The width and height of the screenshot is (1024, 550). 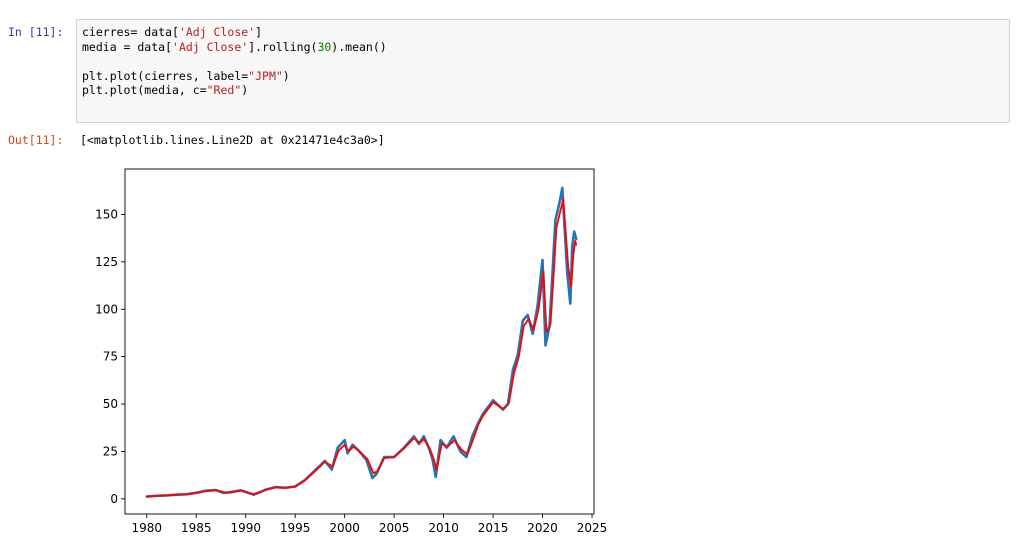 I want to click on y-tick-label: 75, so click(x=110, y=357).